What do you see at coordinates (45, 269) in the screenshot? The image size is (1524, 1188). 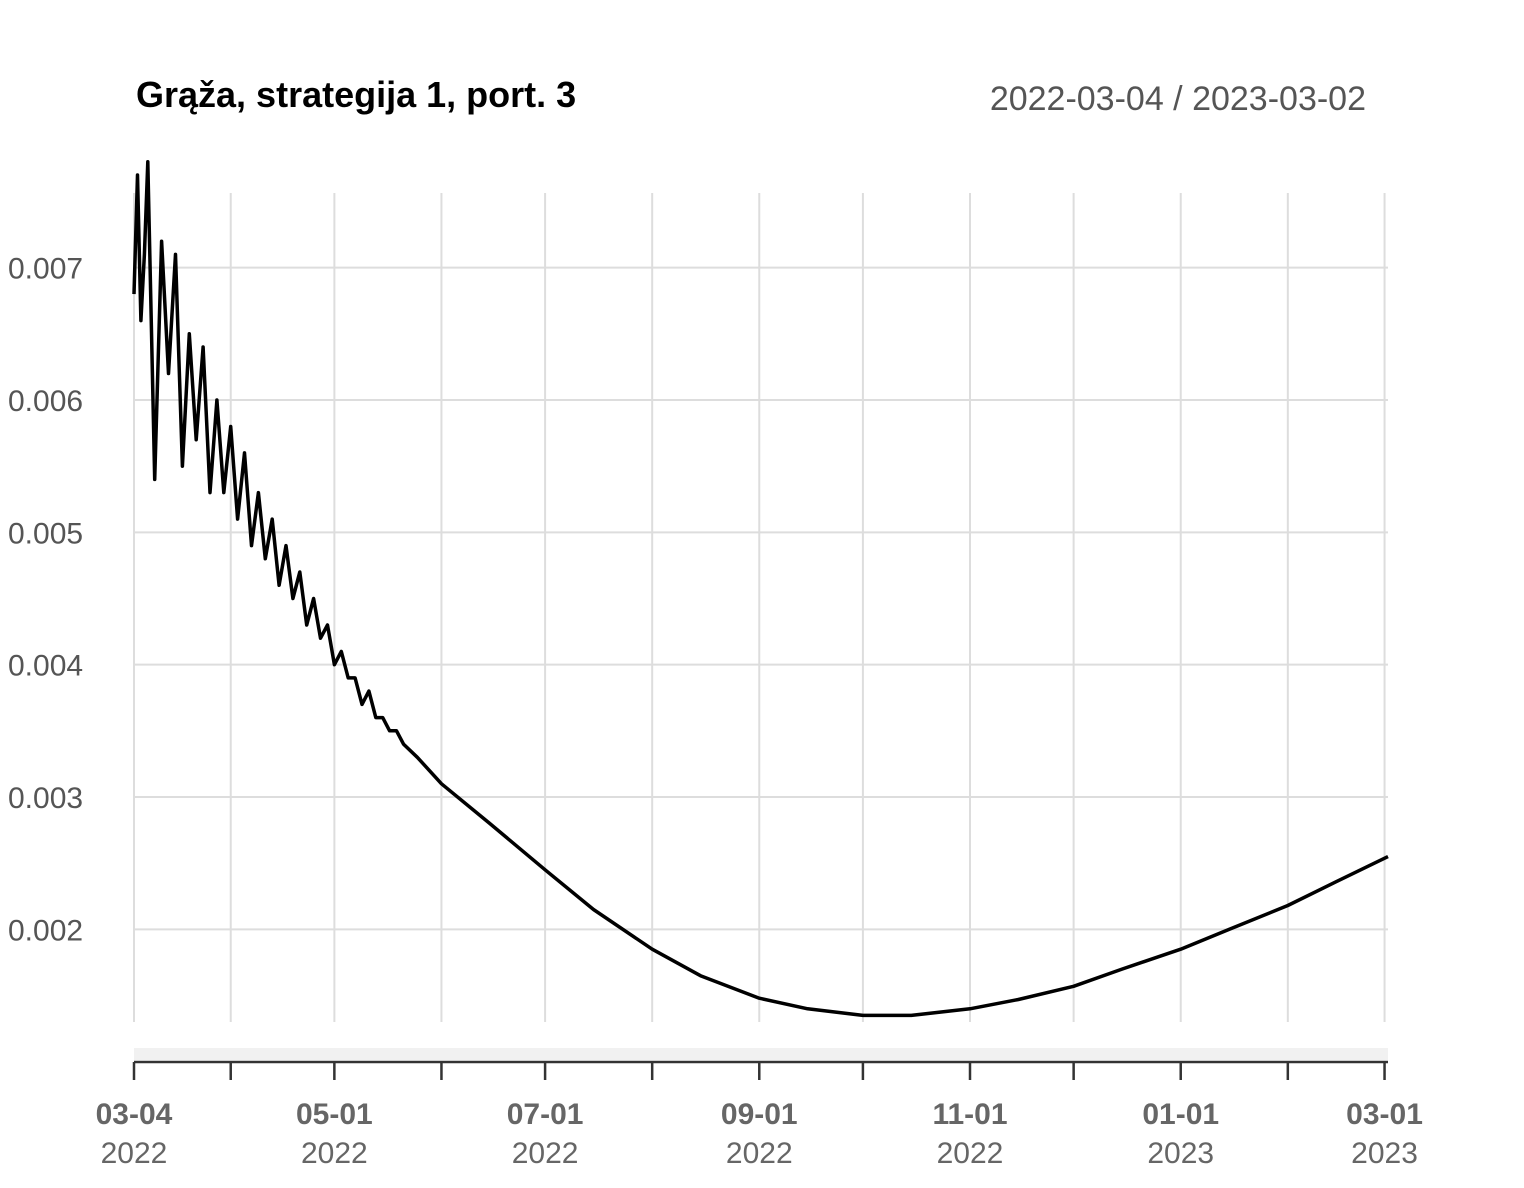 I see `y-tick-label: 0.007` at bounding box center [45, 269].